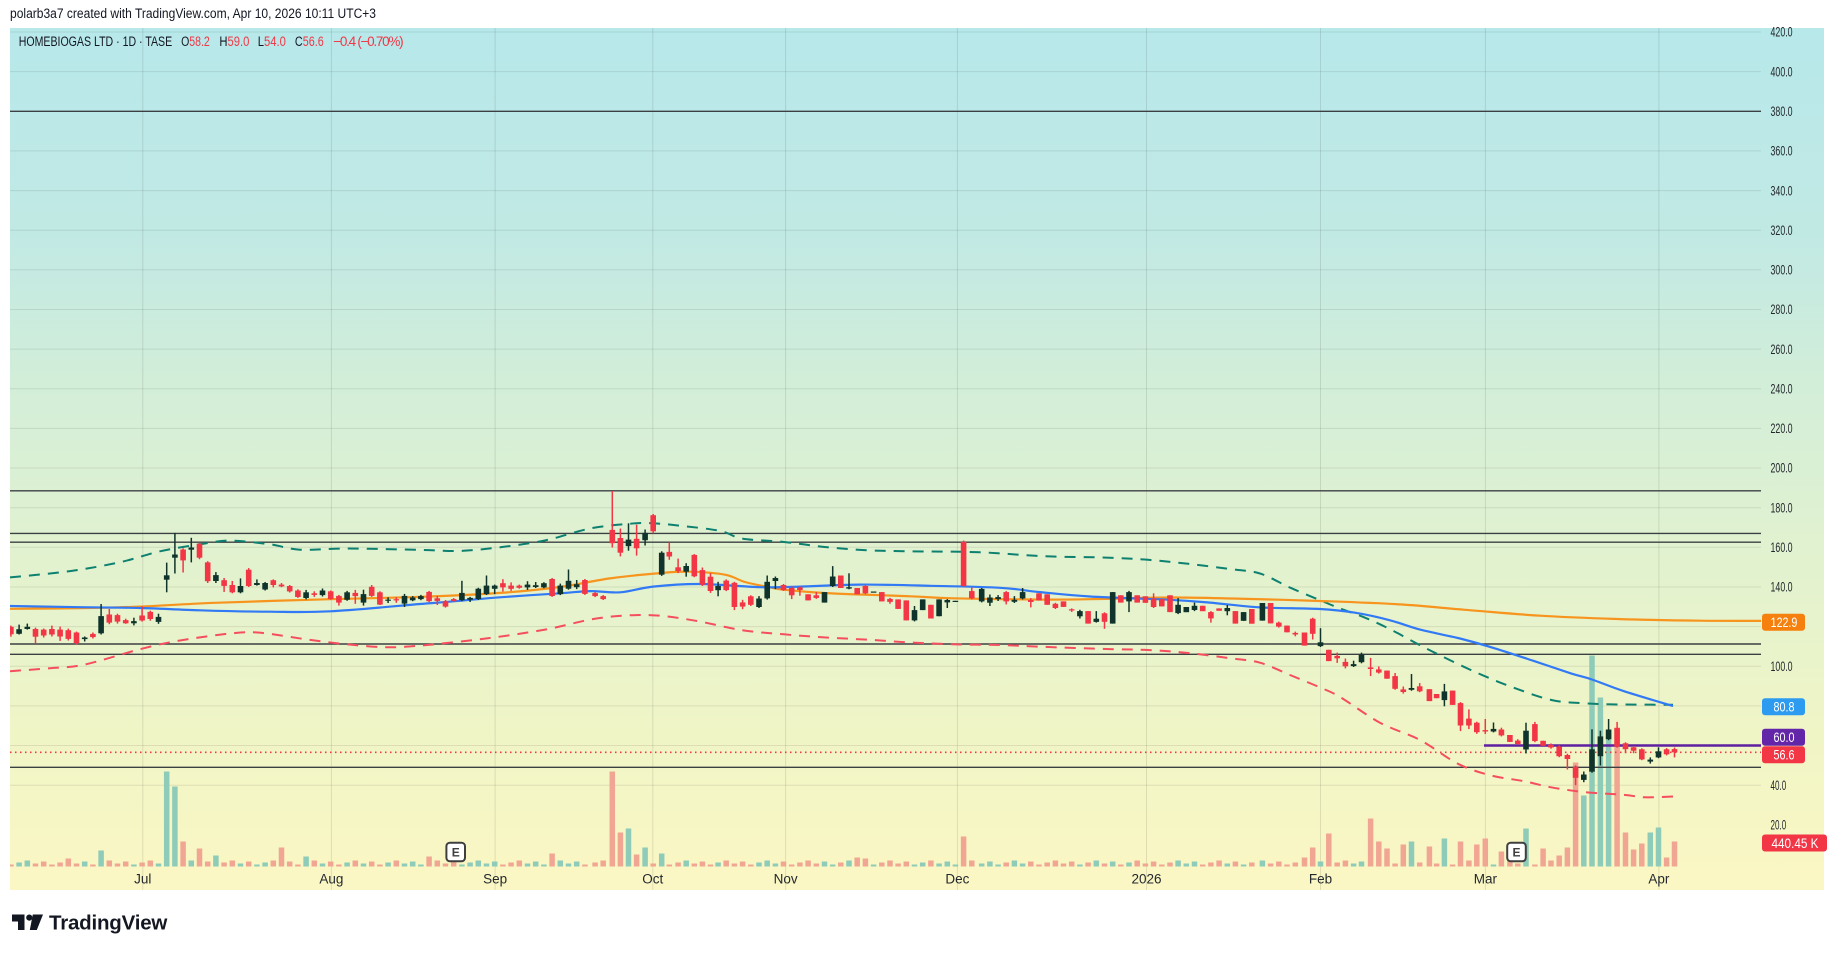 Image resolution: width=1835 pixels, height=953 pixels. Describe the element at coordinates (108, 923) in the screenshot. I see `svg-text: TradingView` at that location.